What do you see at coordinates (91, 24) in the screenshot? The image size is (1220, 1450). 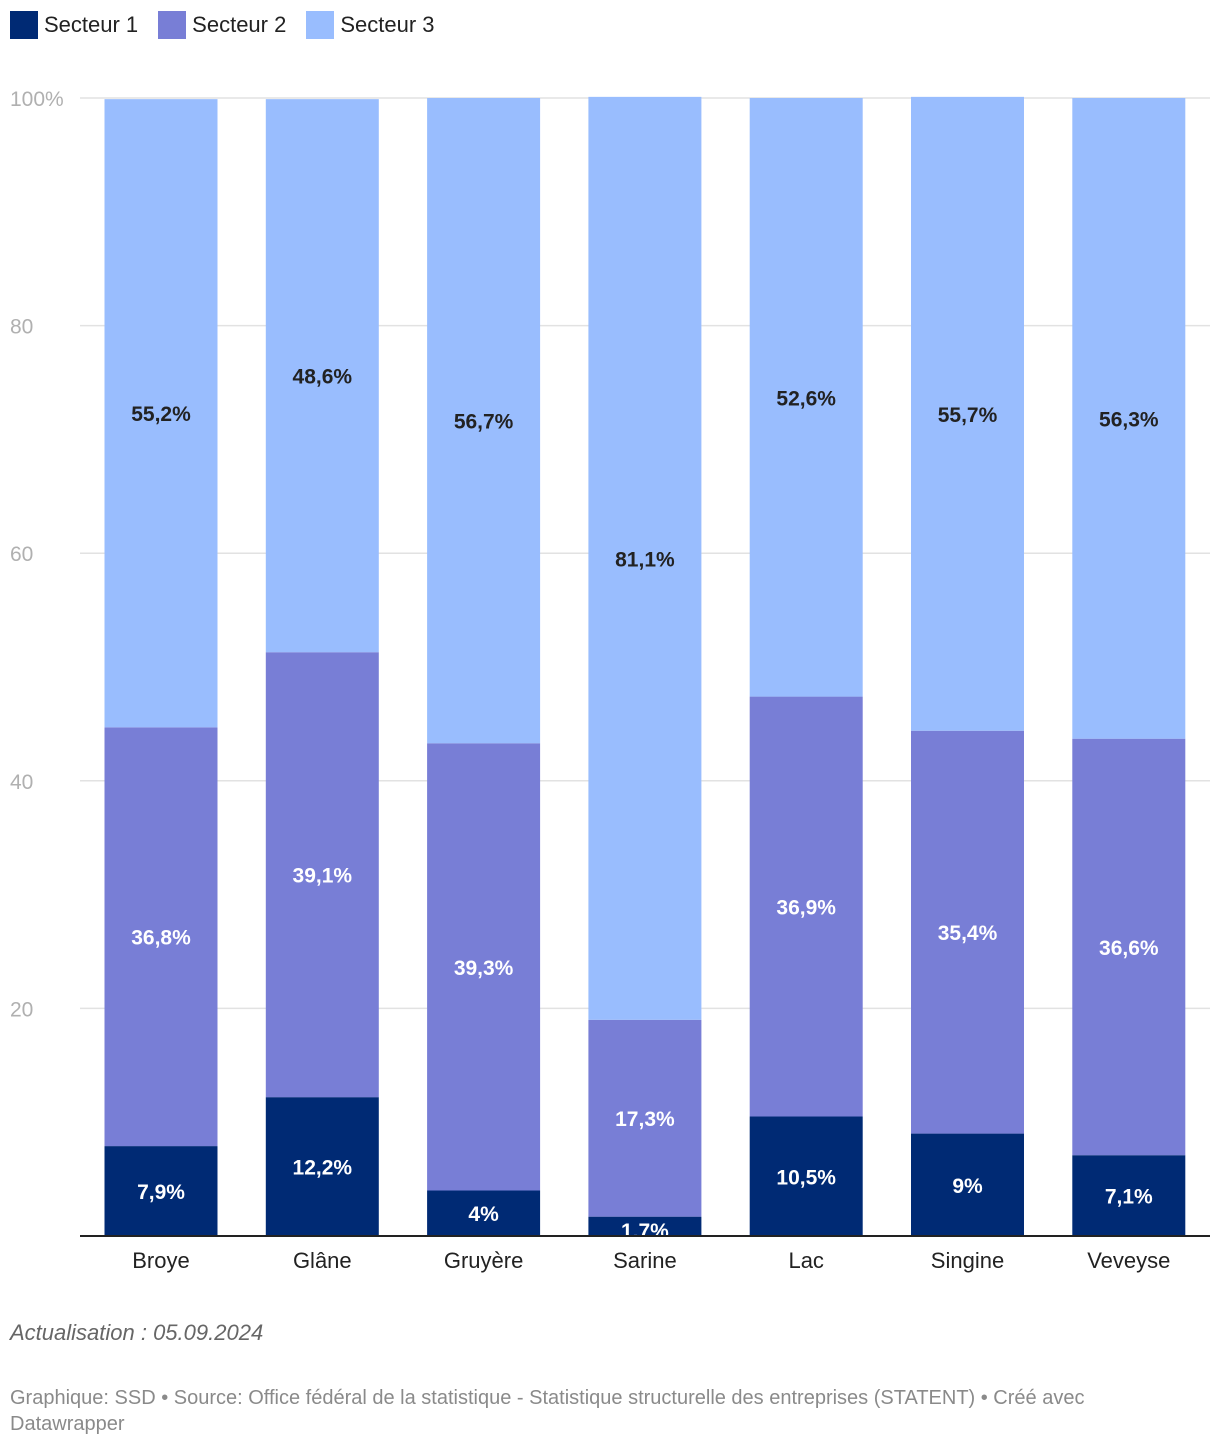 I see `legend-label-secteur-1: Secteur 1` at bounding box center [91, 24].